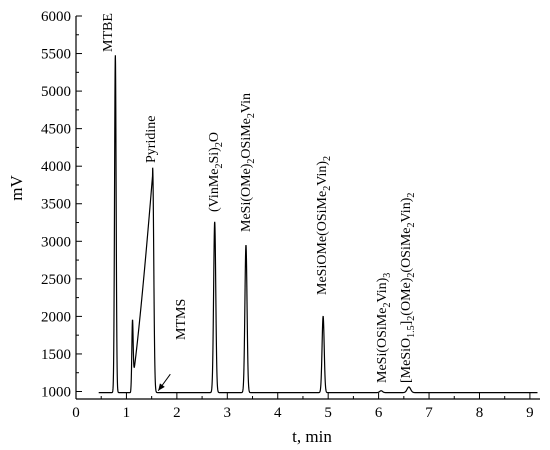 The width and height of the screenshot is (550, 450). I want to click on x-tick-label: 4, so click(278, 413).